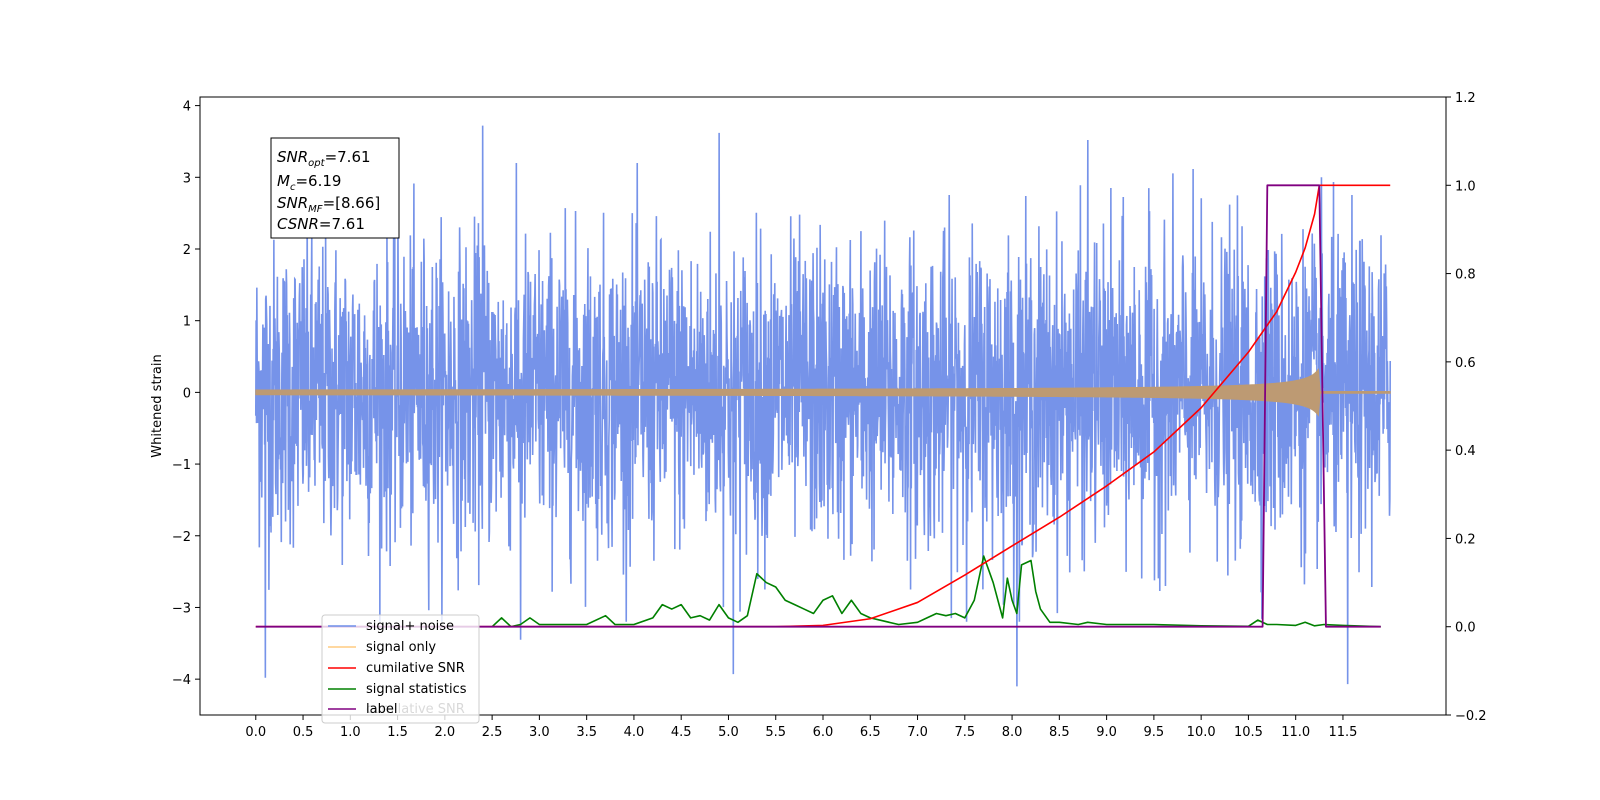 The image size is (1600, 800). I want to click on legend-label: signal only, so click(401, 647).